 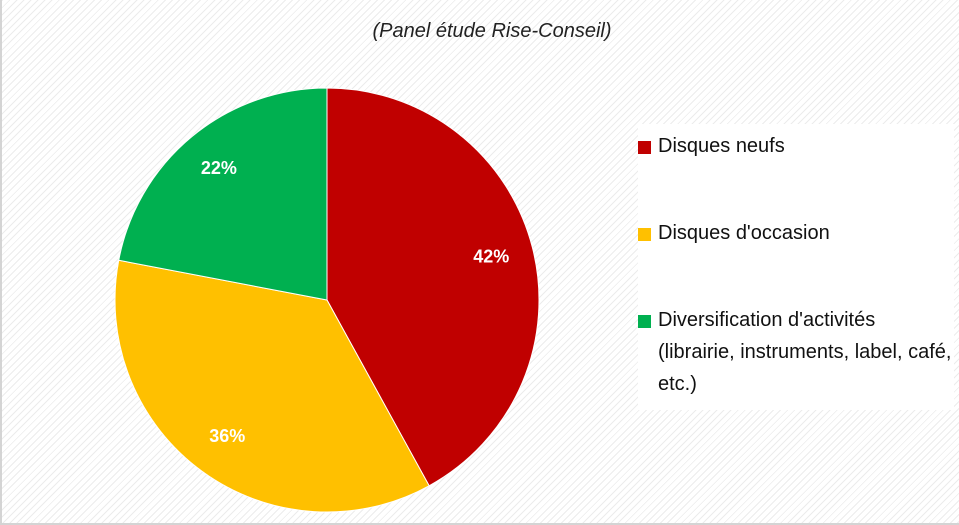 What do you see at coordinates (219, 168) in the screenshot?
I see `slice-data-label: 22%` at bounding box center [219, 168].